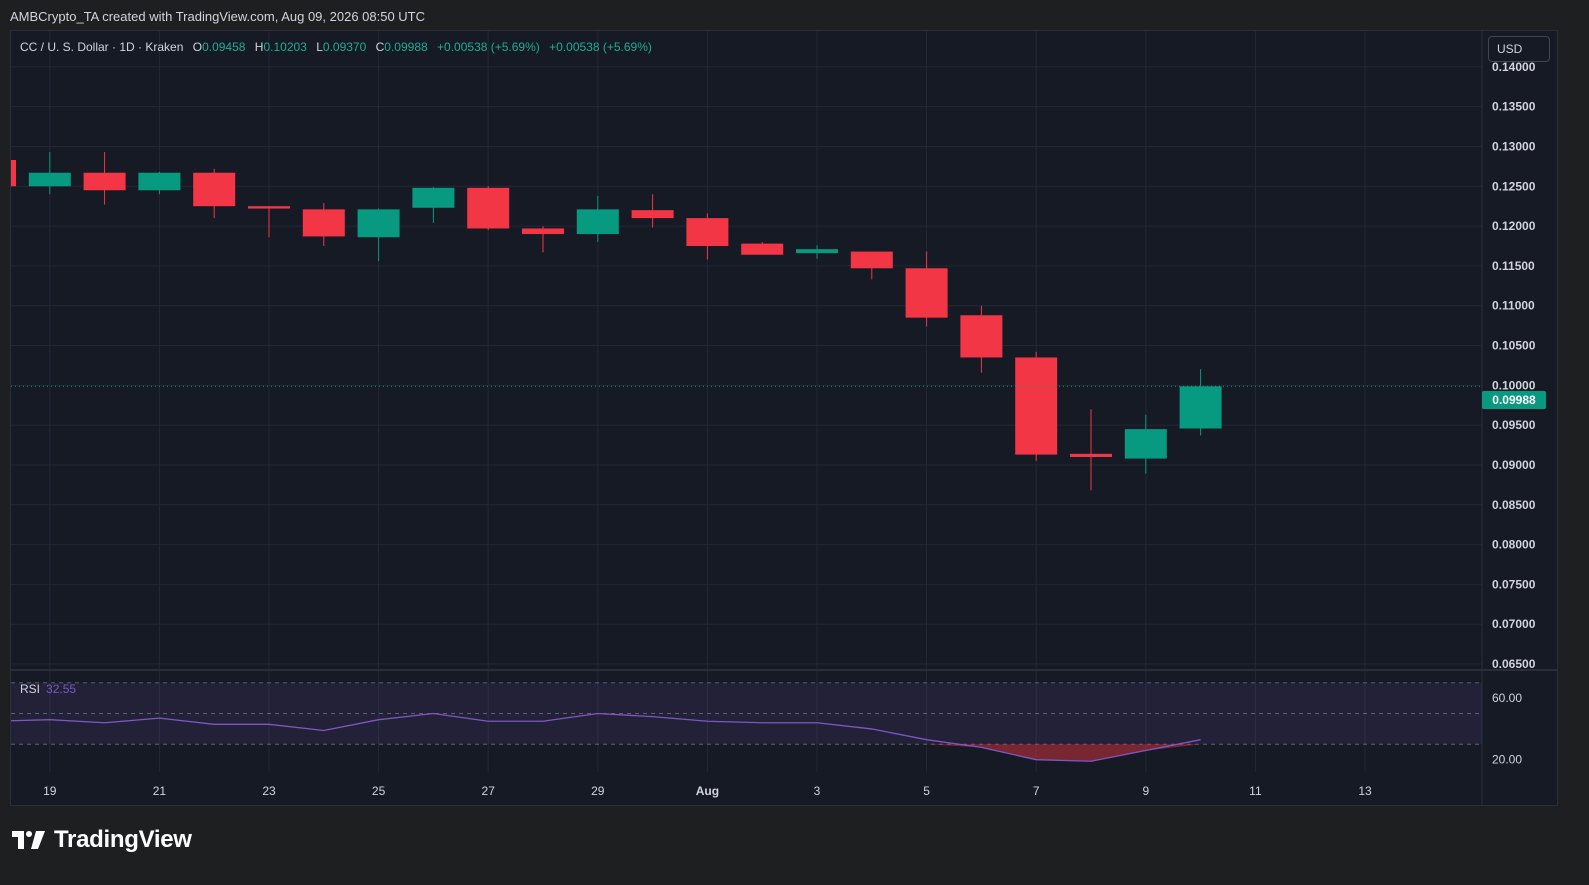 The width and height of the screenshot is (1589, 885). What do you see at coordinates (1514, 465) in the screenshot?
I see `price-tick-label: 0.09000` at bounding box center [1514, 465].